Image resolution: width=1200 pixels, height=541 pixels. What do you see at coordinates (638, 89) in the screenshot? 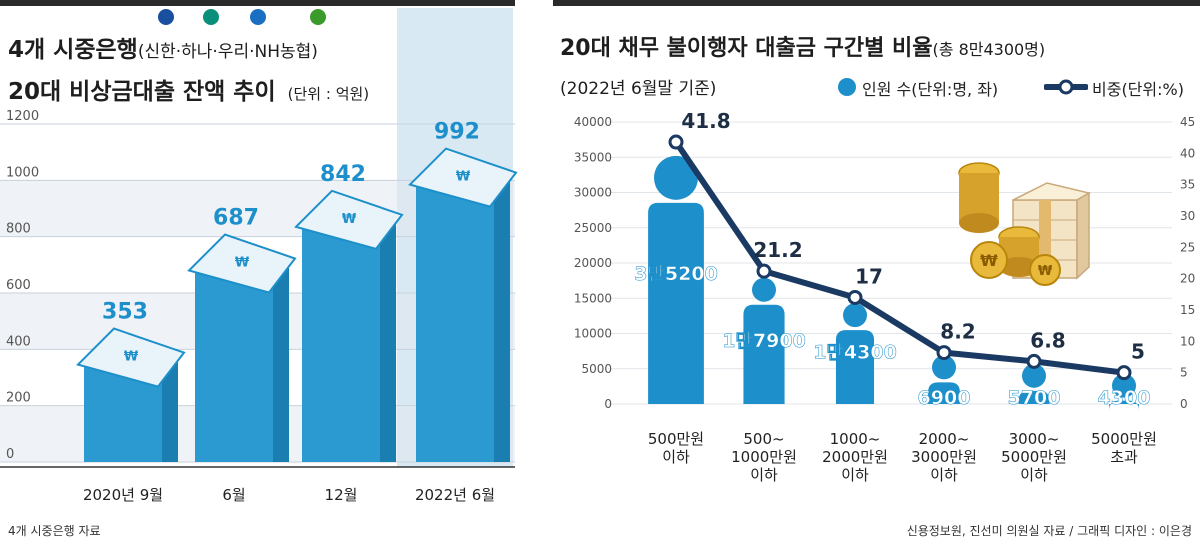
I see `right-subtitle: (2022년 6월말 기준)` at bounding box center [638, 89].